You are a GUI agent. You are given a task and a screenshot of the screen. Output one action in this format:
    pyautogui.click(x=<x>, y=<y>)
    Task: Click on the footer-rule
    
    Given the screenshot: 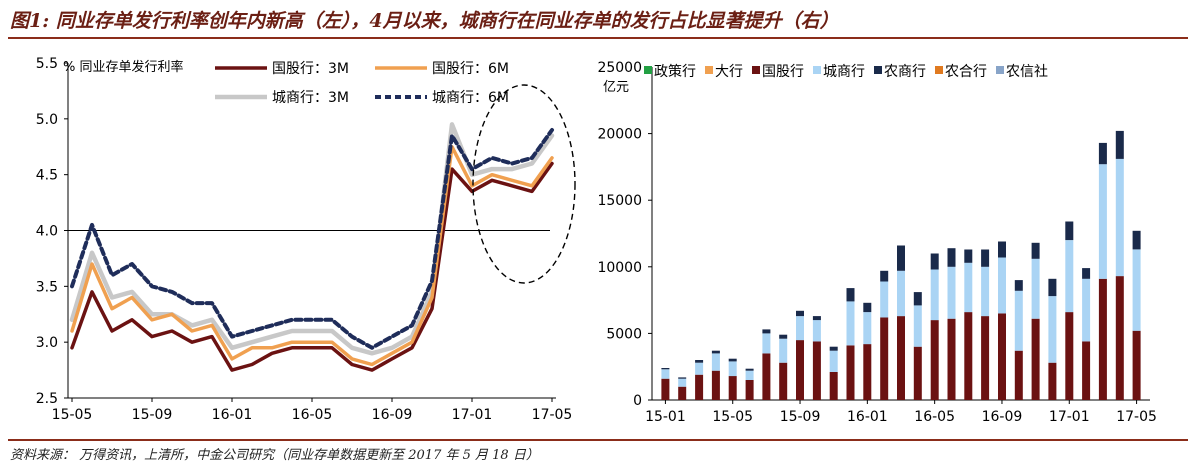 What is the action you would take?
    pyautogui.click(x=598, y=440)
    